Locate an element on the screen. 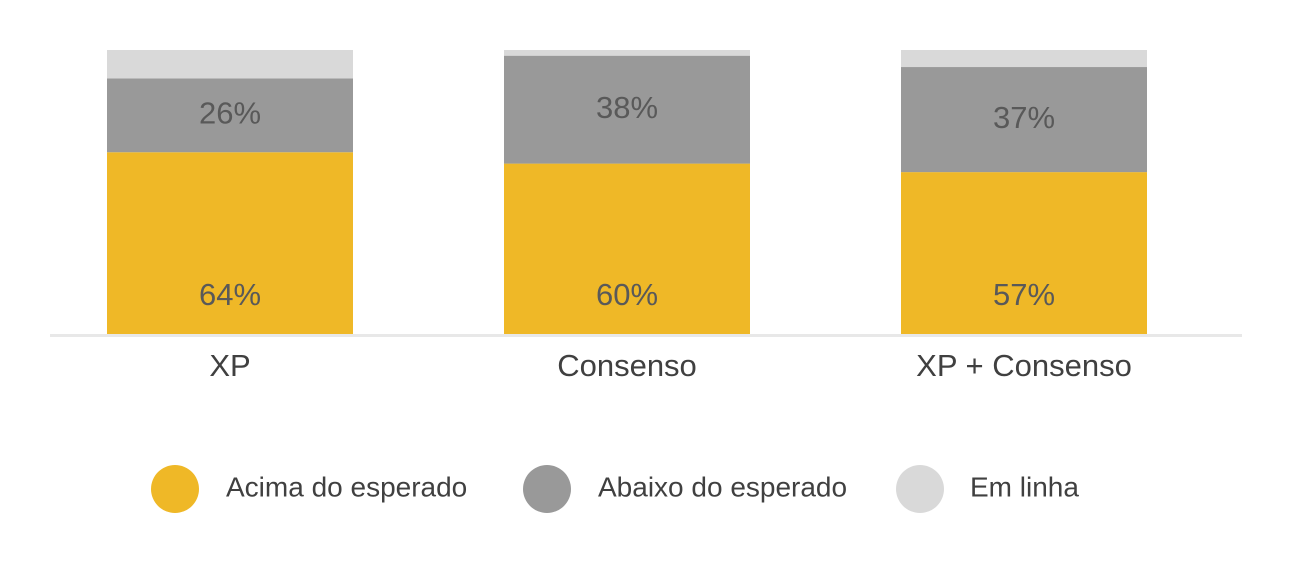  data-label-consenso-abaixo-do-esperado: 38% is located at coordinates (627, 107).